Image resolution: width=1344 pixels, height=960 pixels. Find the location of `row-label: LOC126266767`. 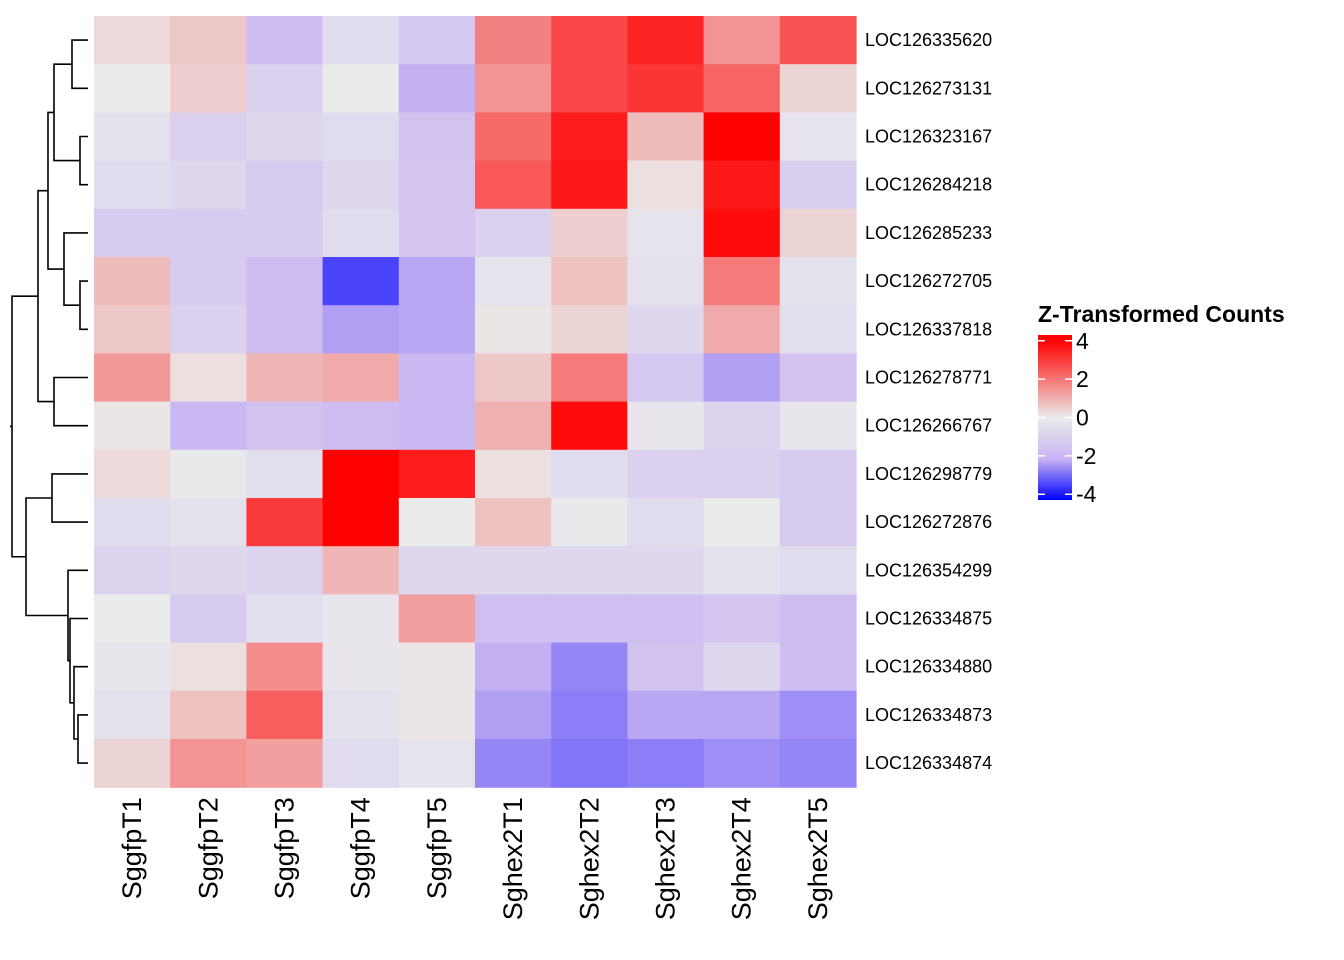

row-label: LOC126266767 is located at coordinates (928, 426).